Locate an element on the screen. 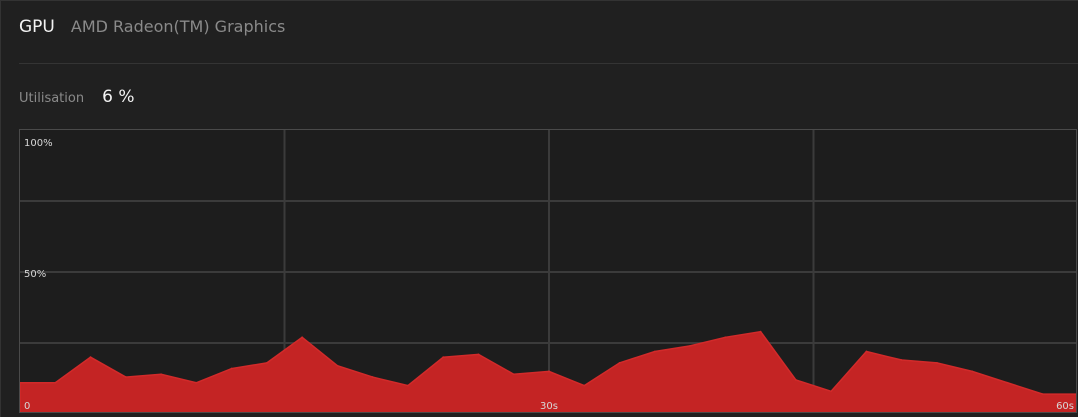  header-divider is located at coordinates (548, 63).